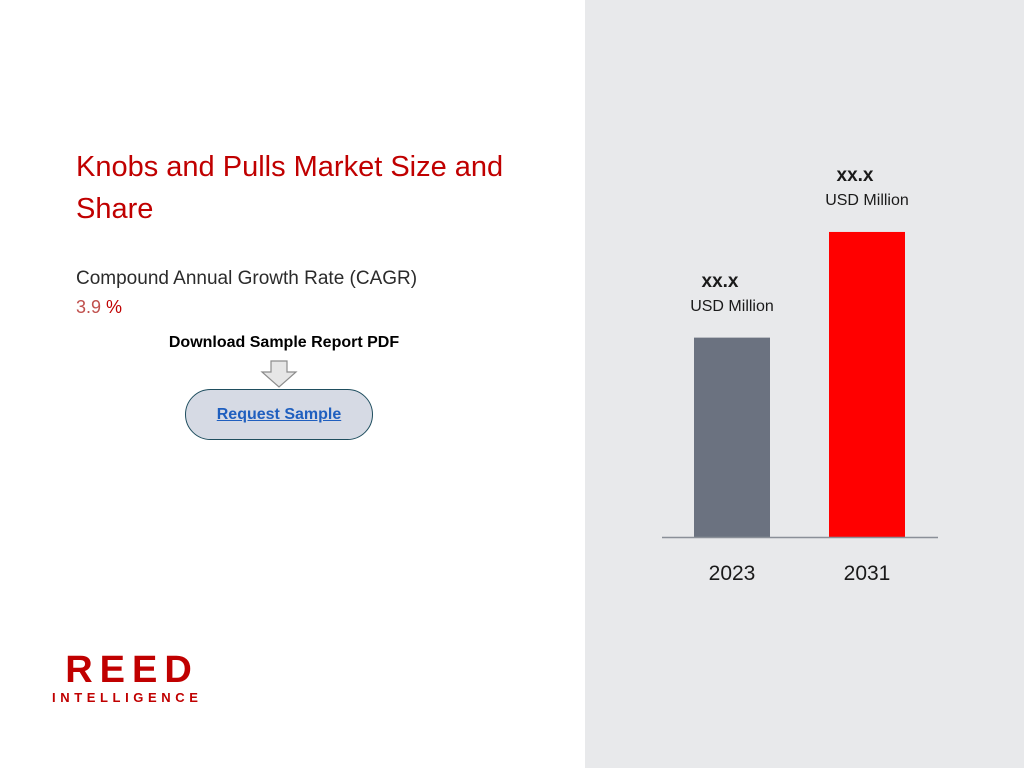  Describe the element at coordinates (279, 374) in the screenshot. I see `arrow-down-icon` at that location.